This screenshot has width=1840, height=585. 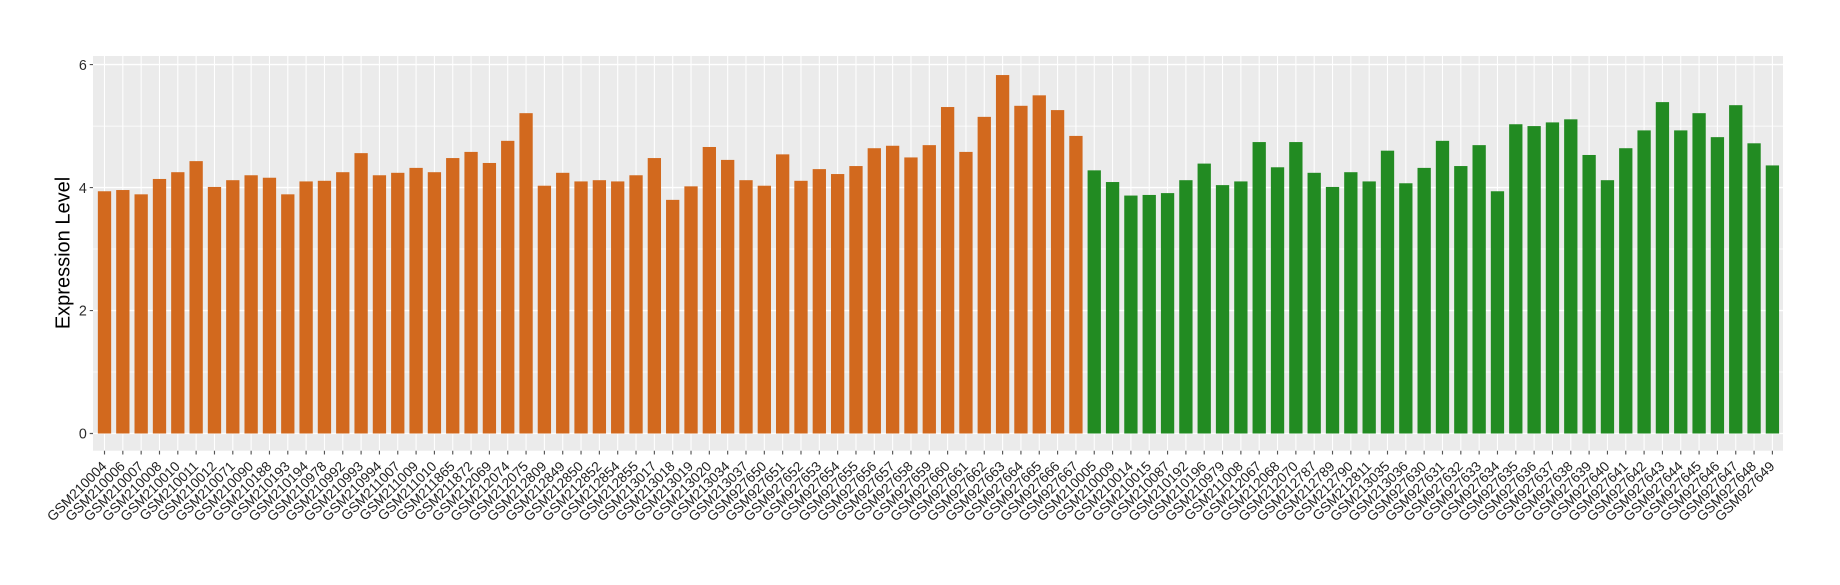 What do you see at coordinates (64, 253) in the screenshot?
I see `svg-text: Expression Level` at bounding box center [64, 253].